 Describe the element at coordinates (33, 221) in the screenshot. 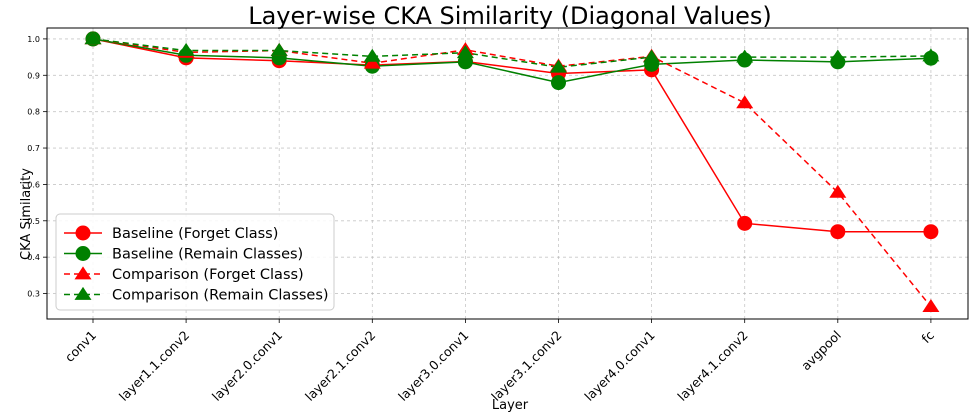

I see `y-tick-label: 0.5` at that location.